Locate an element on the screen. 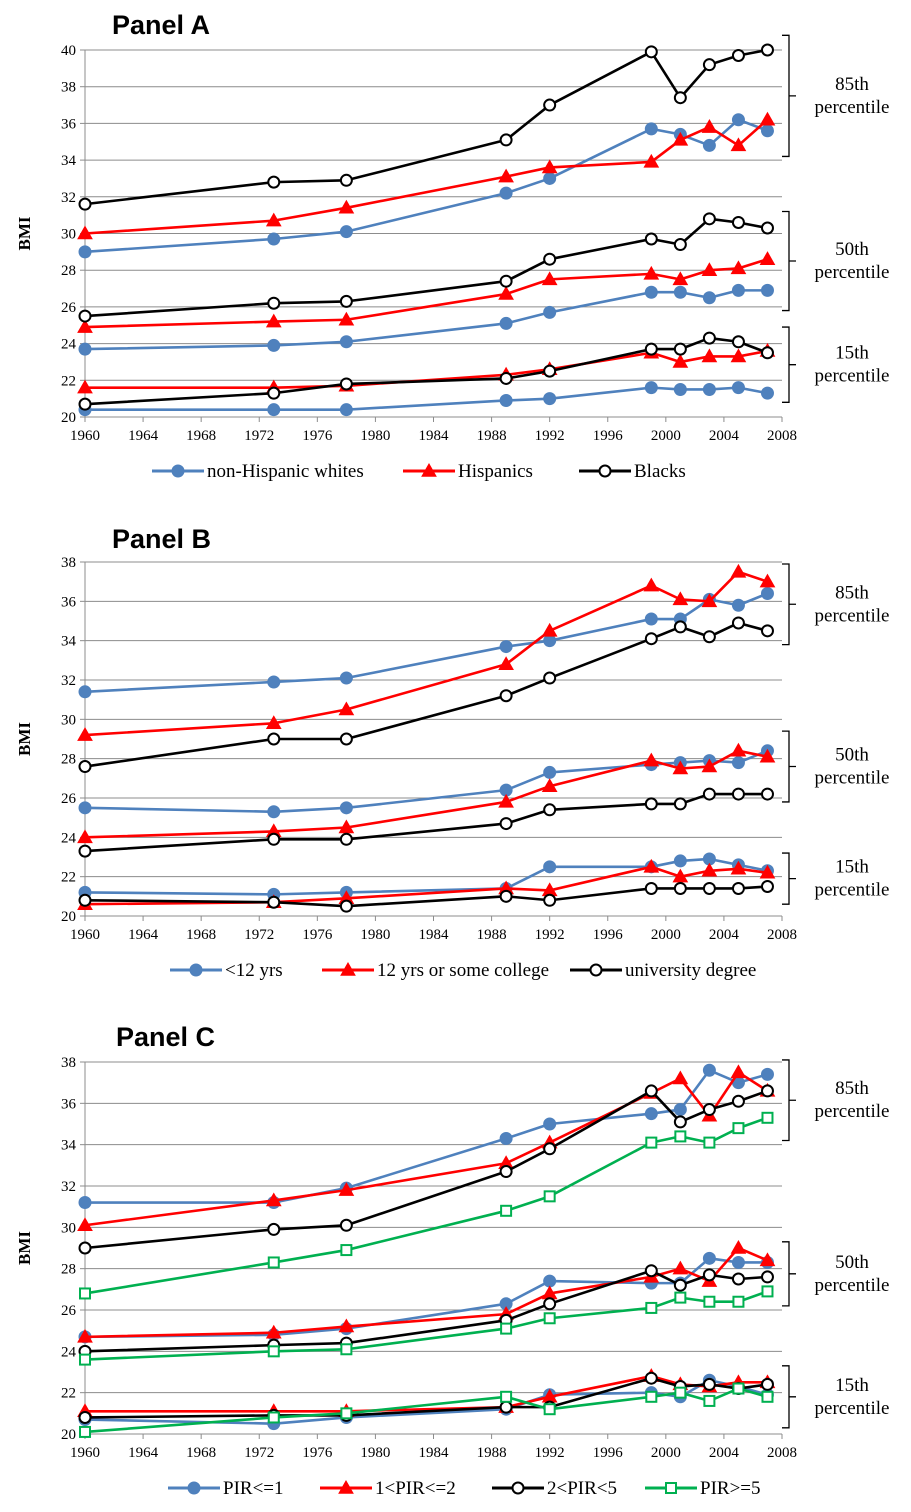 Image resolution: width=911 pixels, height=1512 pixels. x-tick-label: 1996 is located at coordinates (608, 935).